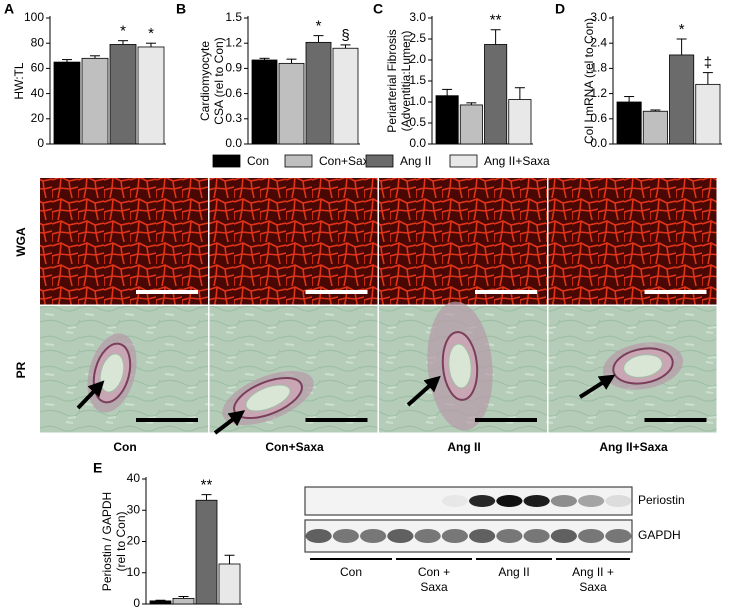  Describe the element at coordinates (233, 68) in the screenshot. I see `y-tick-label: 0.9` at that location.